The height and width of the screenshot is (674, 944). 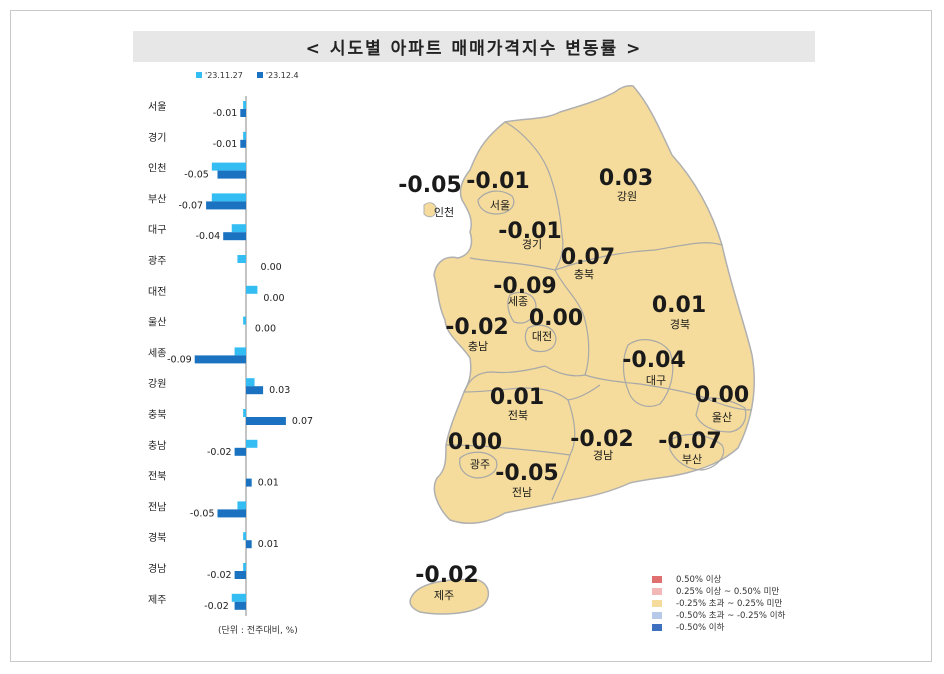 What do you see at coordinates (157, 415) in the screenshot?
I see `category-label: 충북` at bounding box center [157, 415].